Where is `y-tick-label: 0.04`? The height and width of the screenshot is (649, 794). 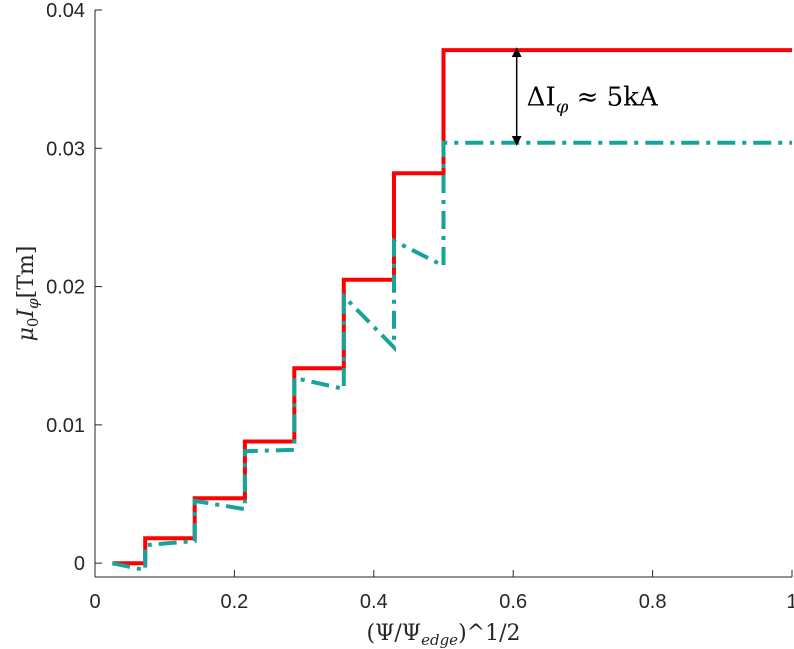 y-tick-label: 0.04 is located at coordinates (65, 11).